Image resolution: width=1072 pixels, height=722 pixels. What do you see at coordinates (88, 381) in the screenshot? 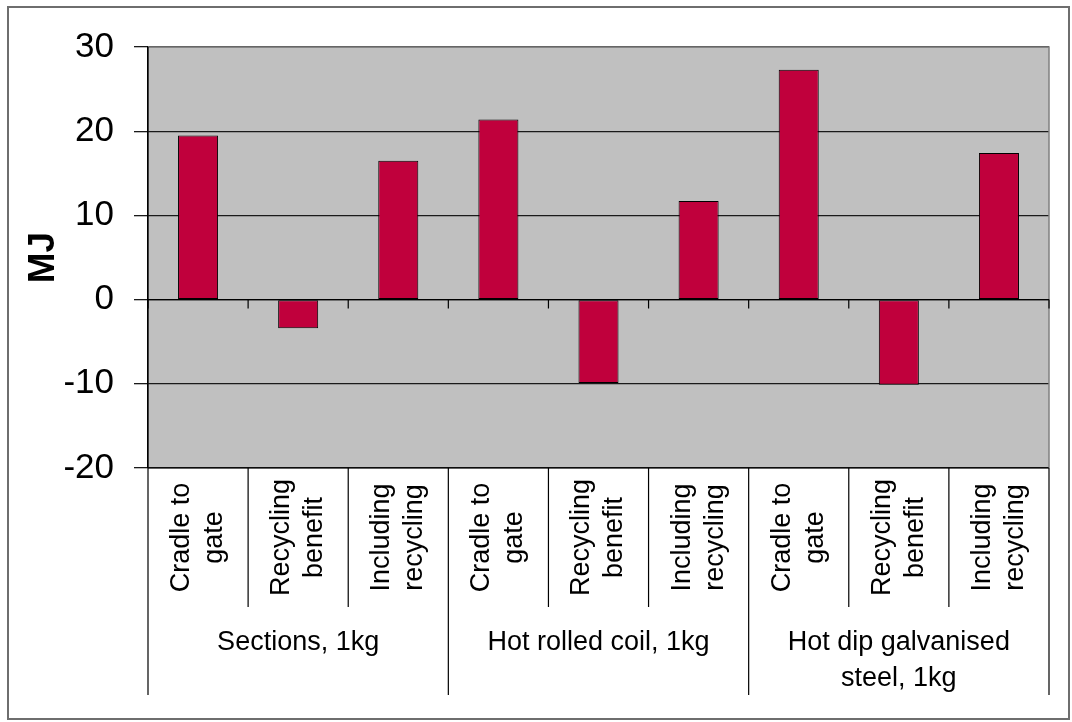
I see `y-tick-label: -10` at bounding box center [88, 381].